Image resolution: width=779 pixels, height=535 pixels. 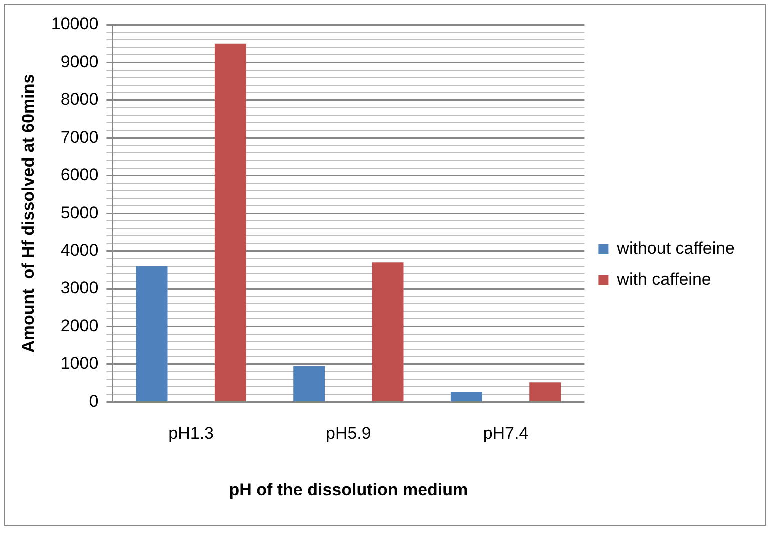 What do you see at coordinates (676, 248) in the screenshot?
I see `legend-label: without caffeine` at bounding box center [676, 248].